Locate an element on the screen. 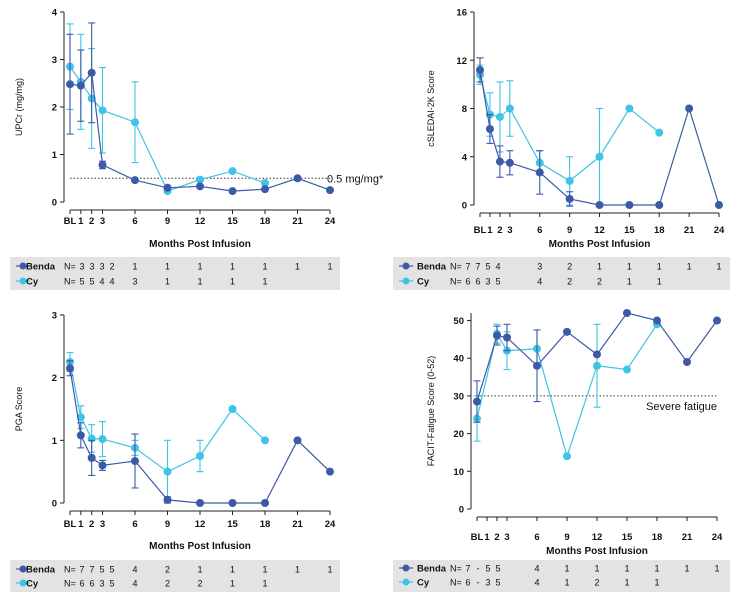  y-tick-label: 8 is located at coordinates (464, 109).